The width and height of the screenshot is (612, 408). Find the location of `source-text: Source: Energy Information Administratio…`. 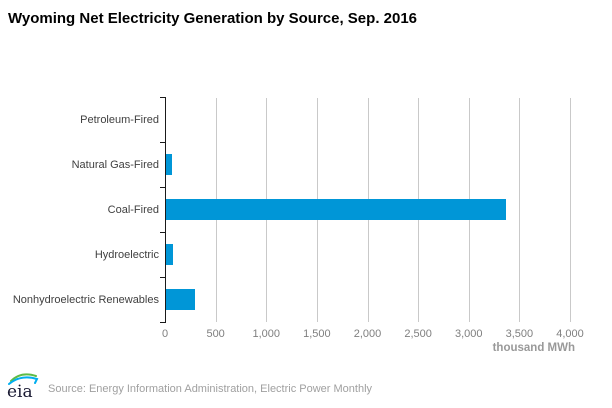

source-text: Source: Energy Information Administratio… is located at coordinates (210, 389).